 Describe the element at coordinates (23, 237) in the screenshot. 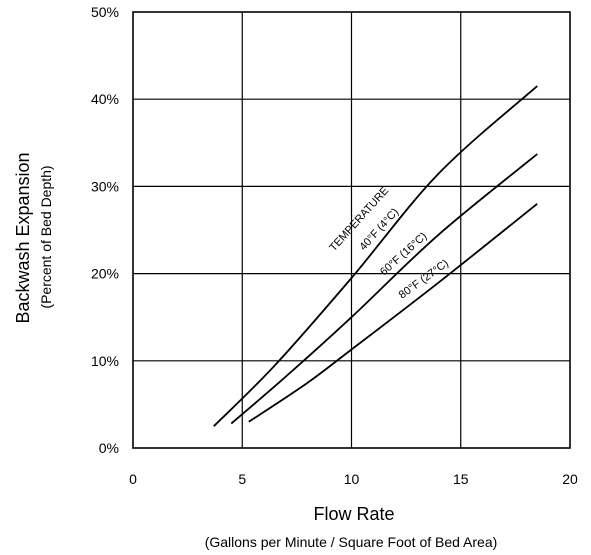

I see `y-axis-title: Backwash Expansion` at that location.